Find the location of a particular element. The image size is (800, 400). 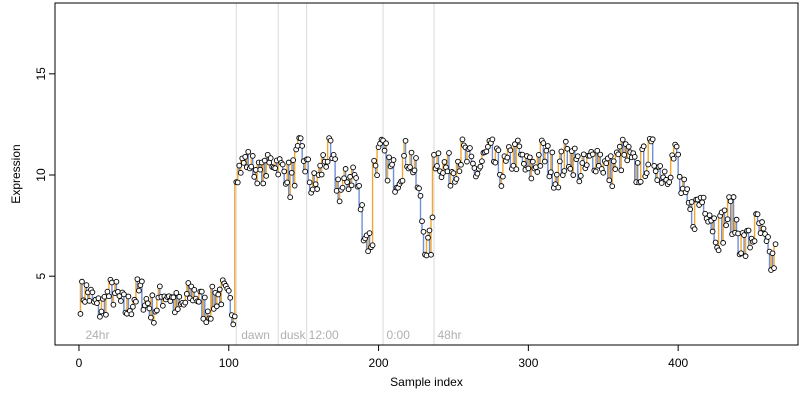

annotation-label: dawn is located at coordinates (255, 335).